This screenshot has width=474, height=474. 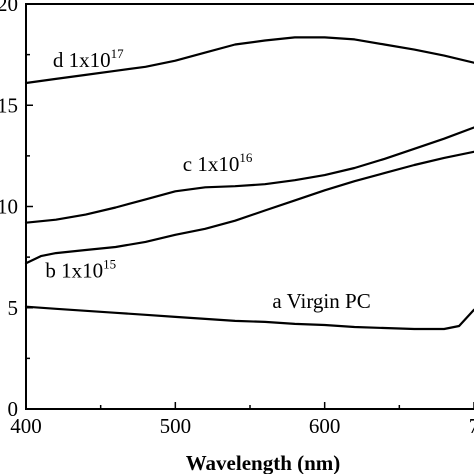 What do you see at coordinates (249, 60) in the screenshot?
I see `series-line-d` at bounding box center [249, 60].